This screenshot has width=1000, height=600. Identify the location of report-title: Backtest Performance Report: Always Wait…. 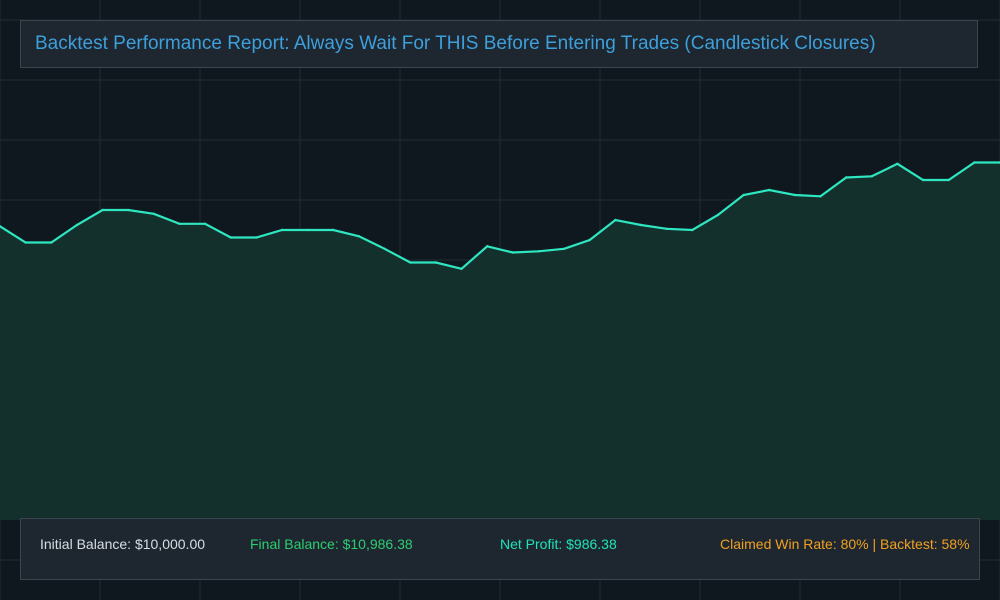
(455, 43).